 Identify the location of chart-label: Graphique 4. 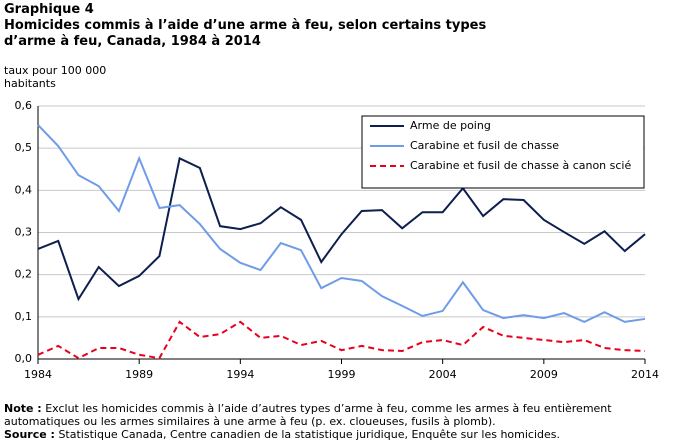
(49, 9).